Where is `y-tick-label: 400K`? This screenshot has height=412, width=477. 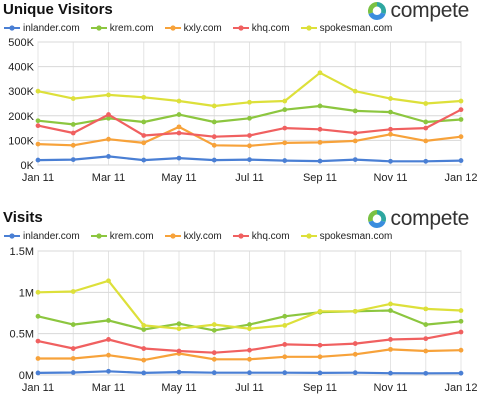
y-tick-label: 400K is located at coordinates (21, 68).